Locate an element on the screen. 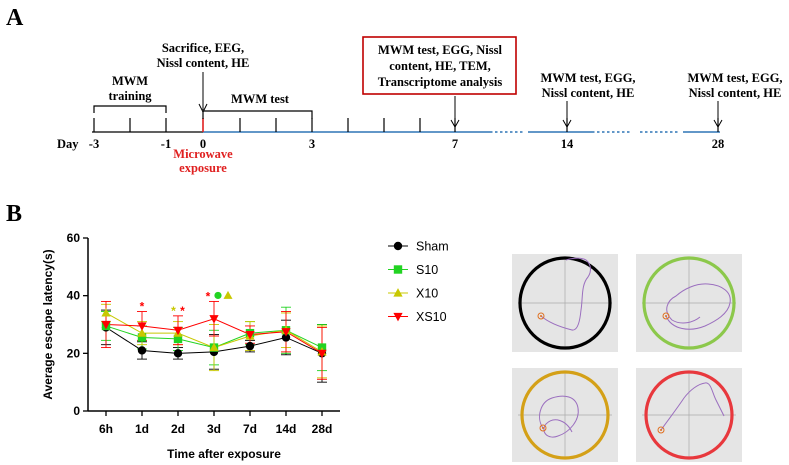  mwm-training-label: MWM is located at coordinates (130, 81).